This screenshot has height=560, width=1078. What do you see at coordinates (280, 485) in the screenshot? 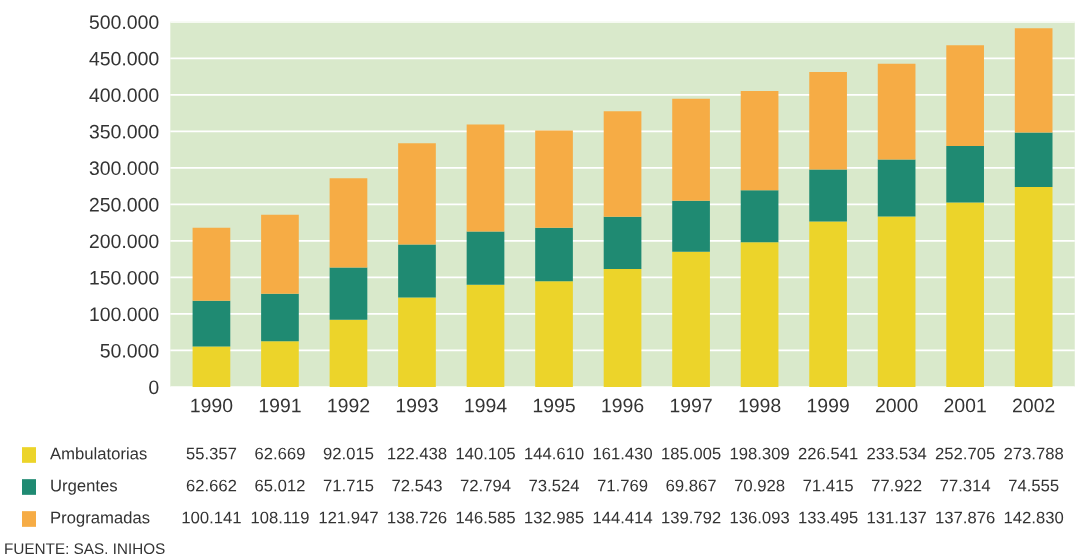
I see `data-label: 65.012` at bounding box center [280, 485].